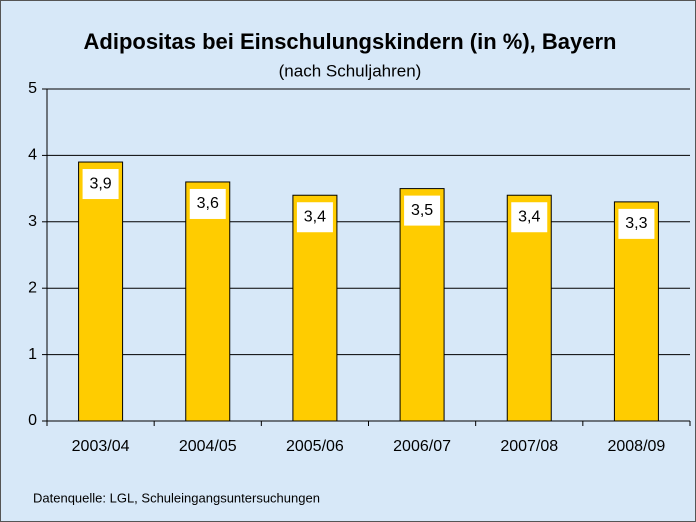 This screenshot has height=522, width=696. I want to click on value-label: 3,3, so click(636, 223).